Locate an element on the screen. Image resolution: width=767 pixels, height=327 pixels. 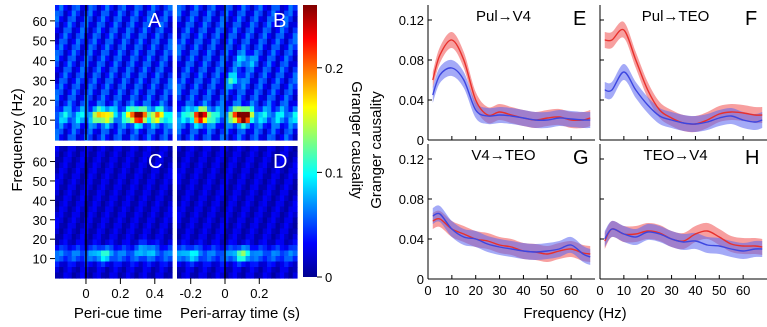
heatmap-panel-a: A is located at coordinates (114, 73).